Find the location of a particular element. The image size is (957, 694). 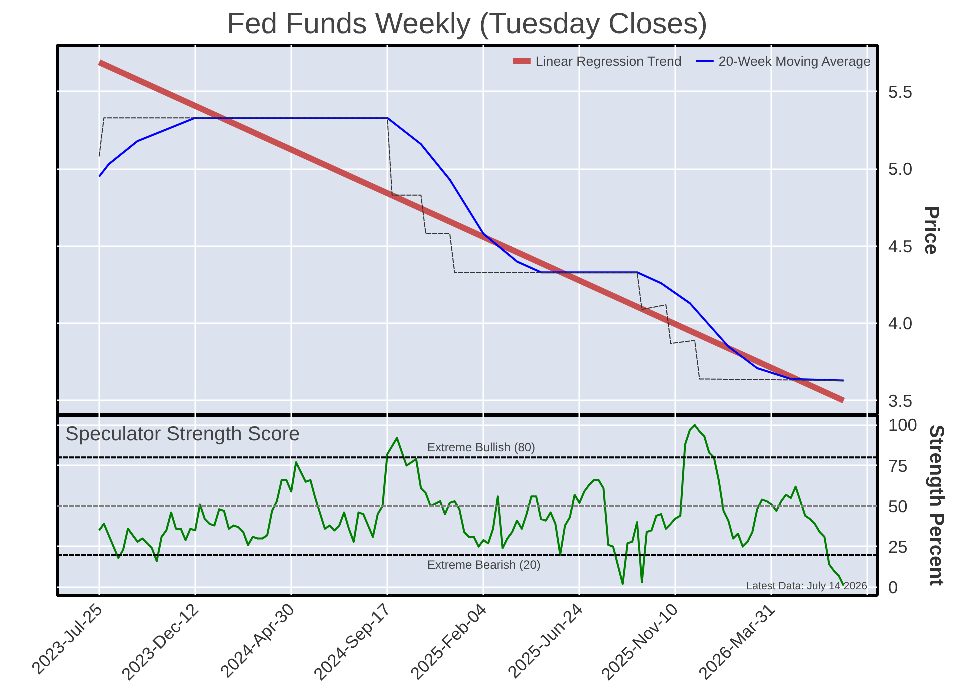

y-tick-label: 25 is located at coordinates (898, 546).